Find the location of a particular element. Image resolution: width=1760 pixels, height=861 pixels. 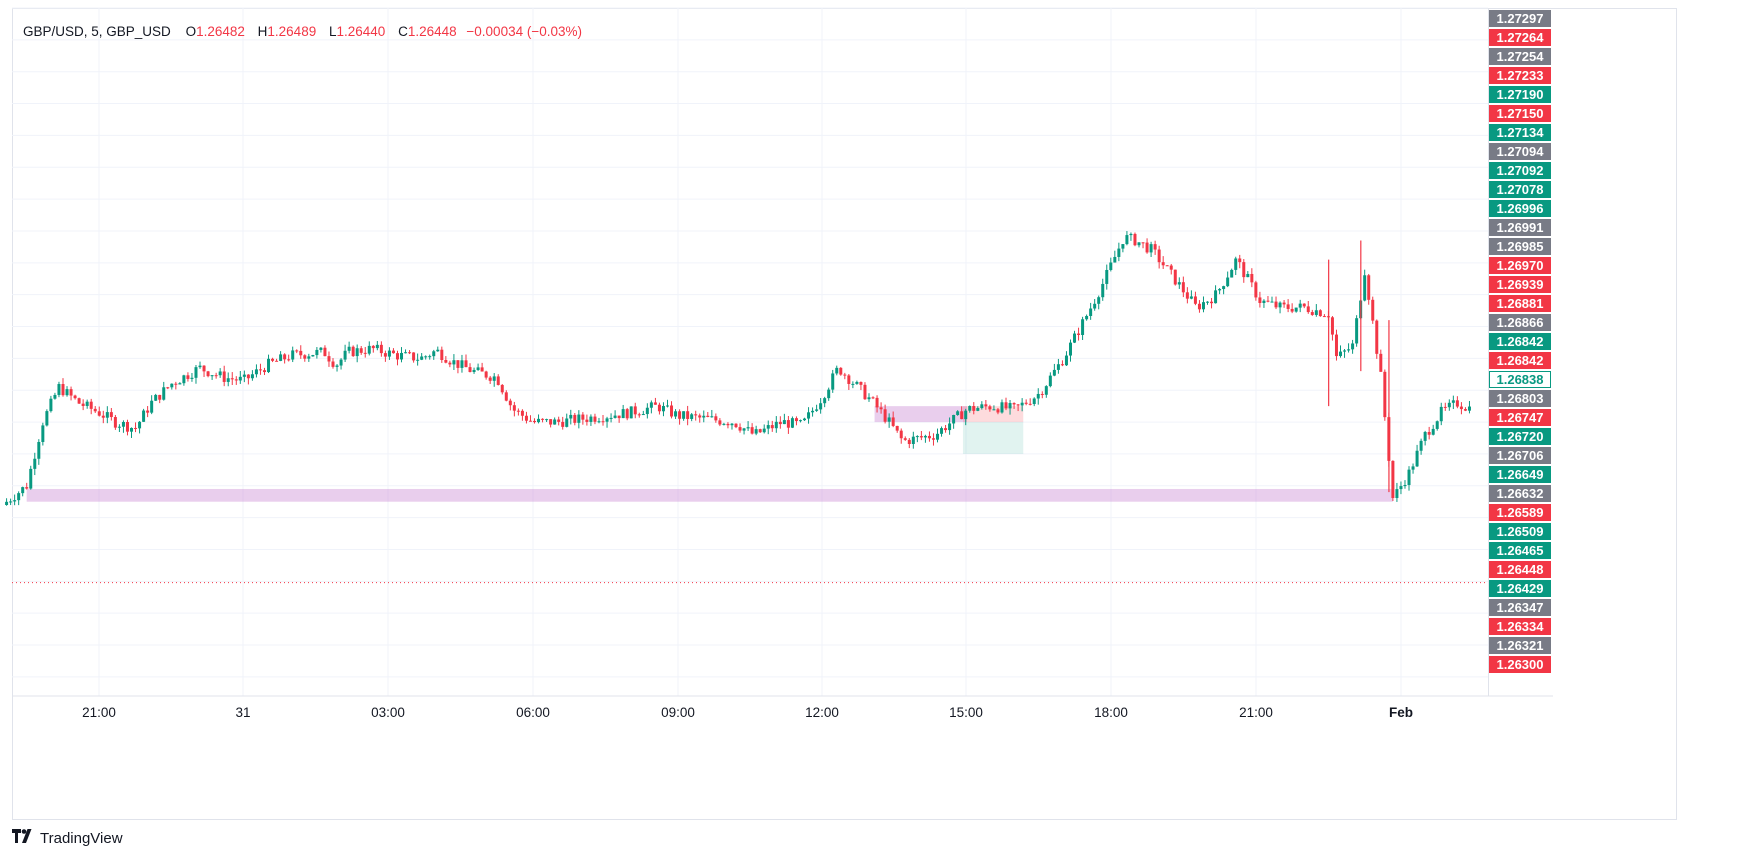

time-tick-label: 09:00 is located at coordinates (678, 712).